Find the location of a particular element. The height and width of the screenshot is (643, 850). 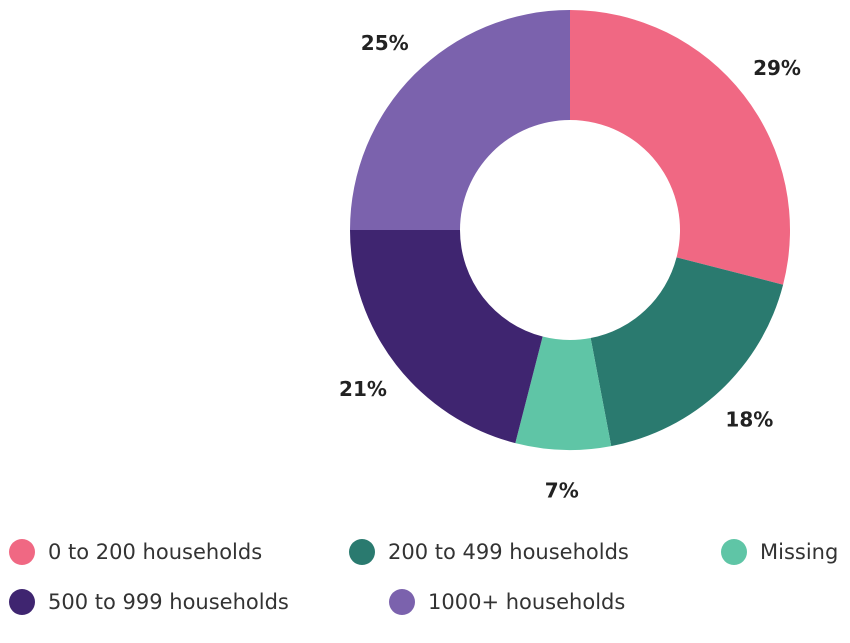

value-label: 29% is located at coordinates (777, 68).